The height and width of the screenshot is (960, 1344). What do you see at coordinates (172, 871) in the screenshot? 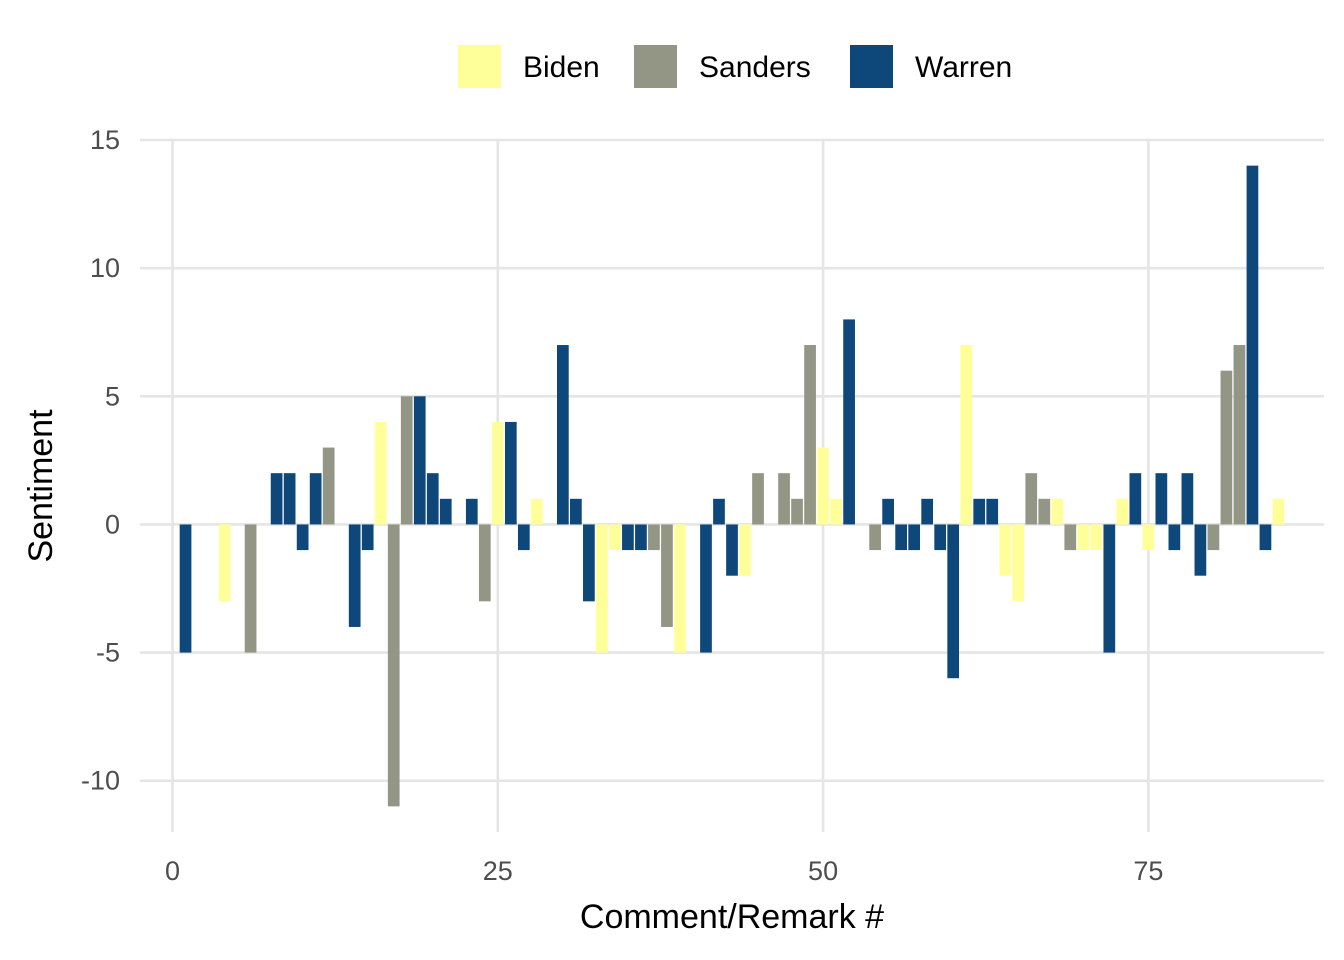
I see `x-tick-label: 0` at bounding box center [172, 871].